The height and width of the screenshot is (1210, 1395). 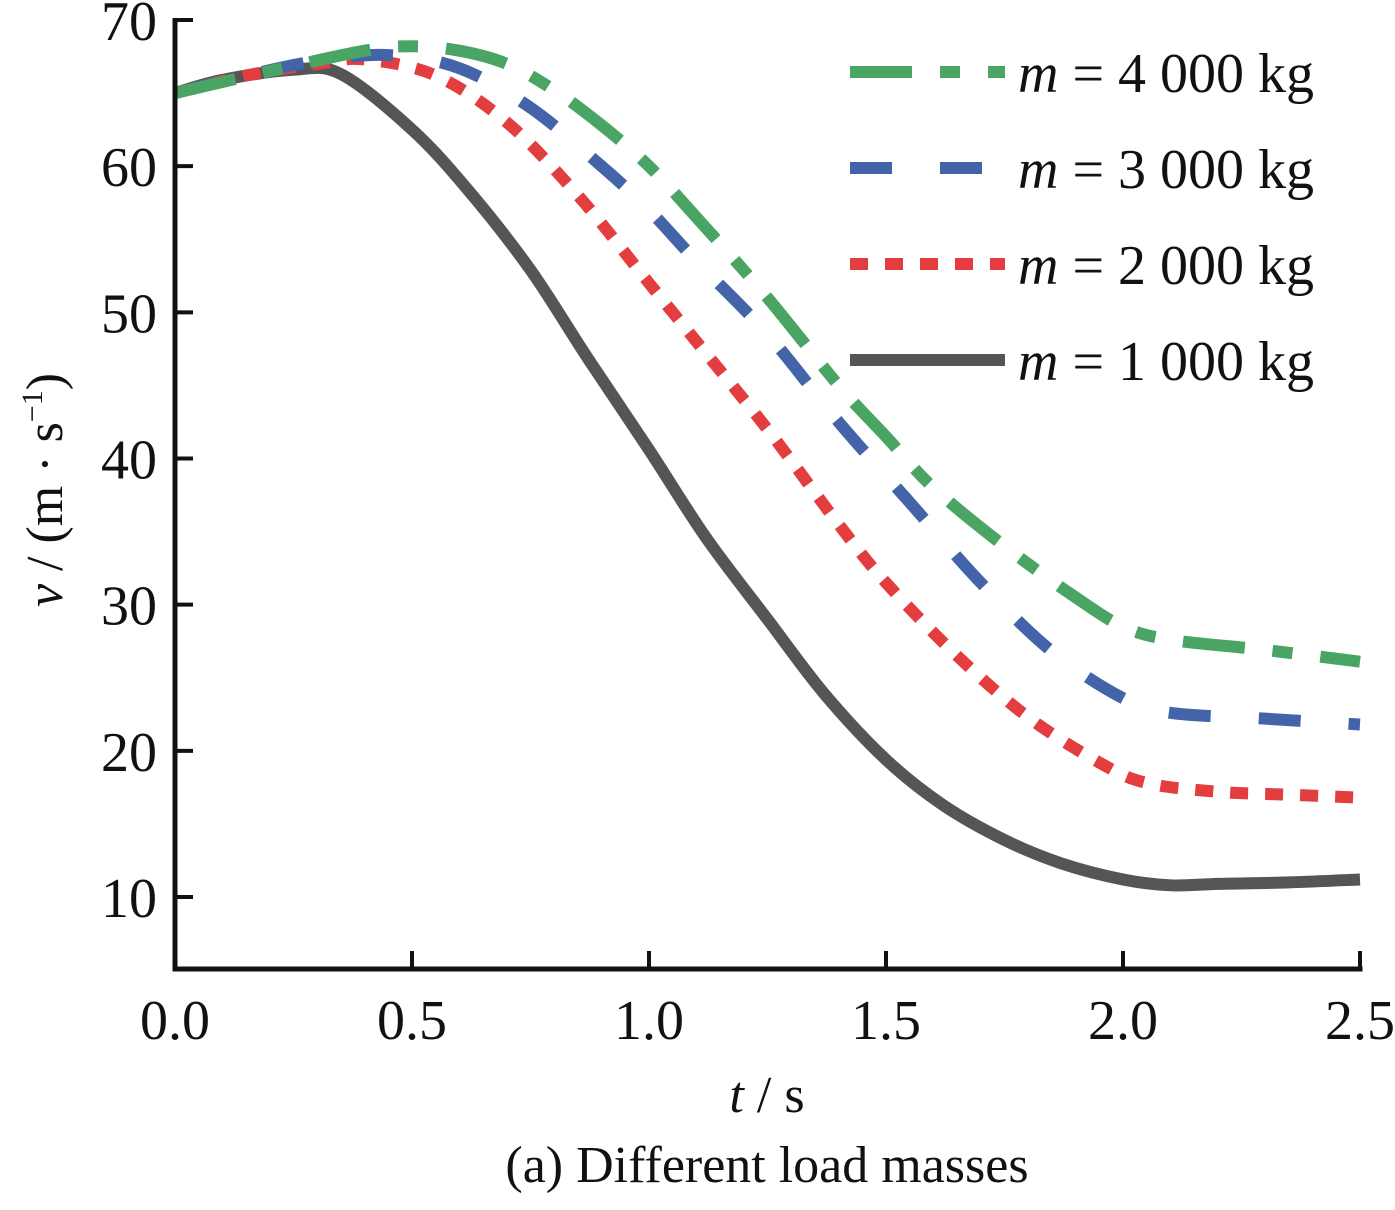 What do you see at coordinates (649, 1021) in the screenshot?
I see `x-tick-label: 1.0` at bounding box center [649, 1021].